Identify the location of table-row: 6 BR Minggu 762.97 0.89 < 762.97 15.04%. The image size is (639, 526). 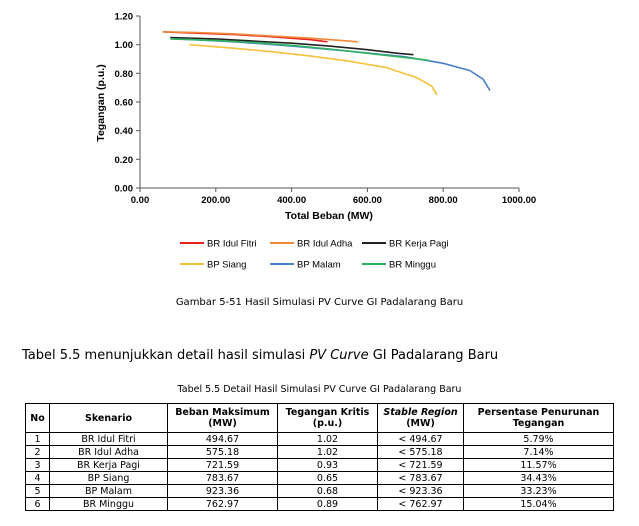
(319, 504).